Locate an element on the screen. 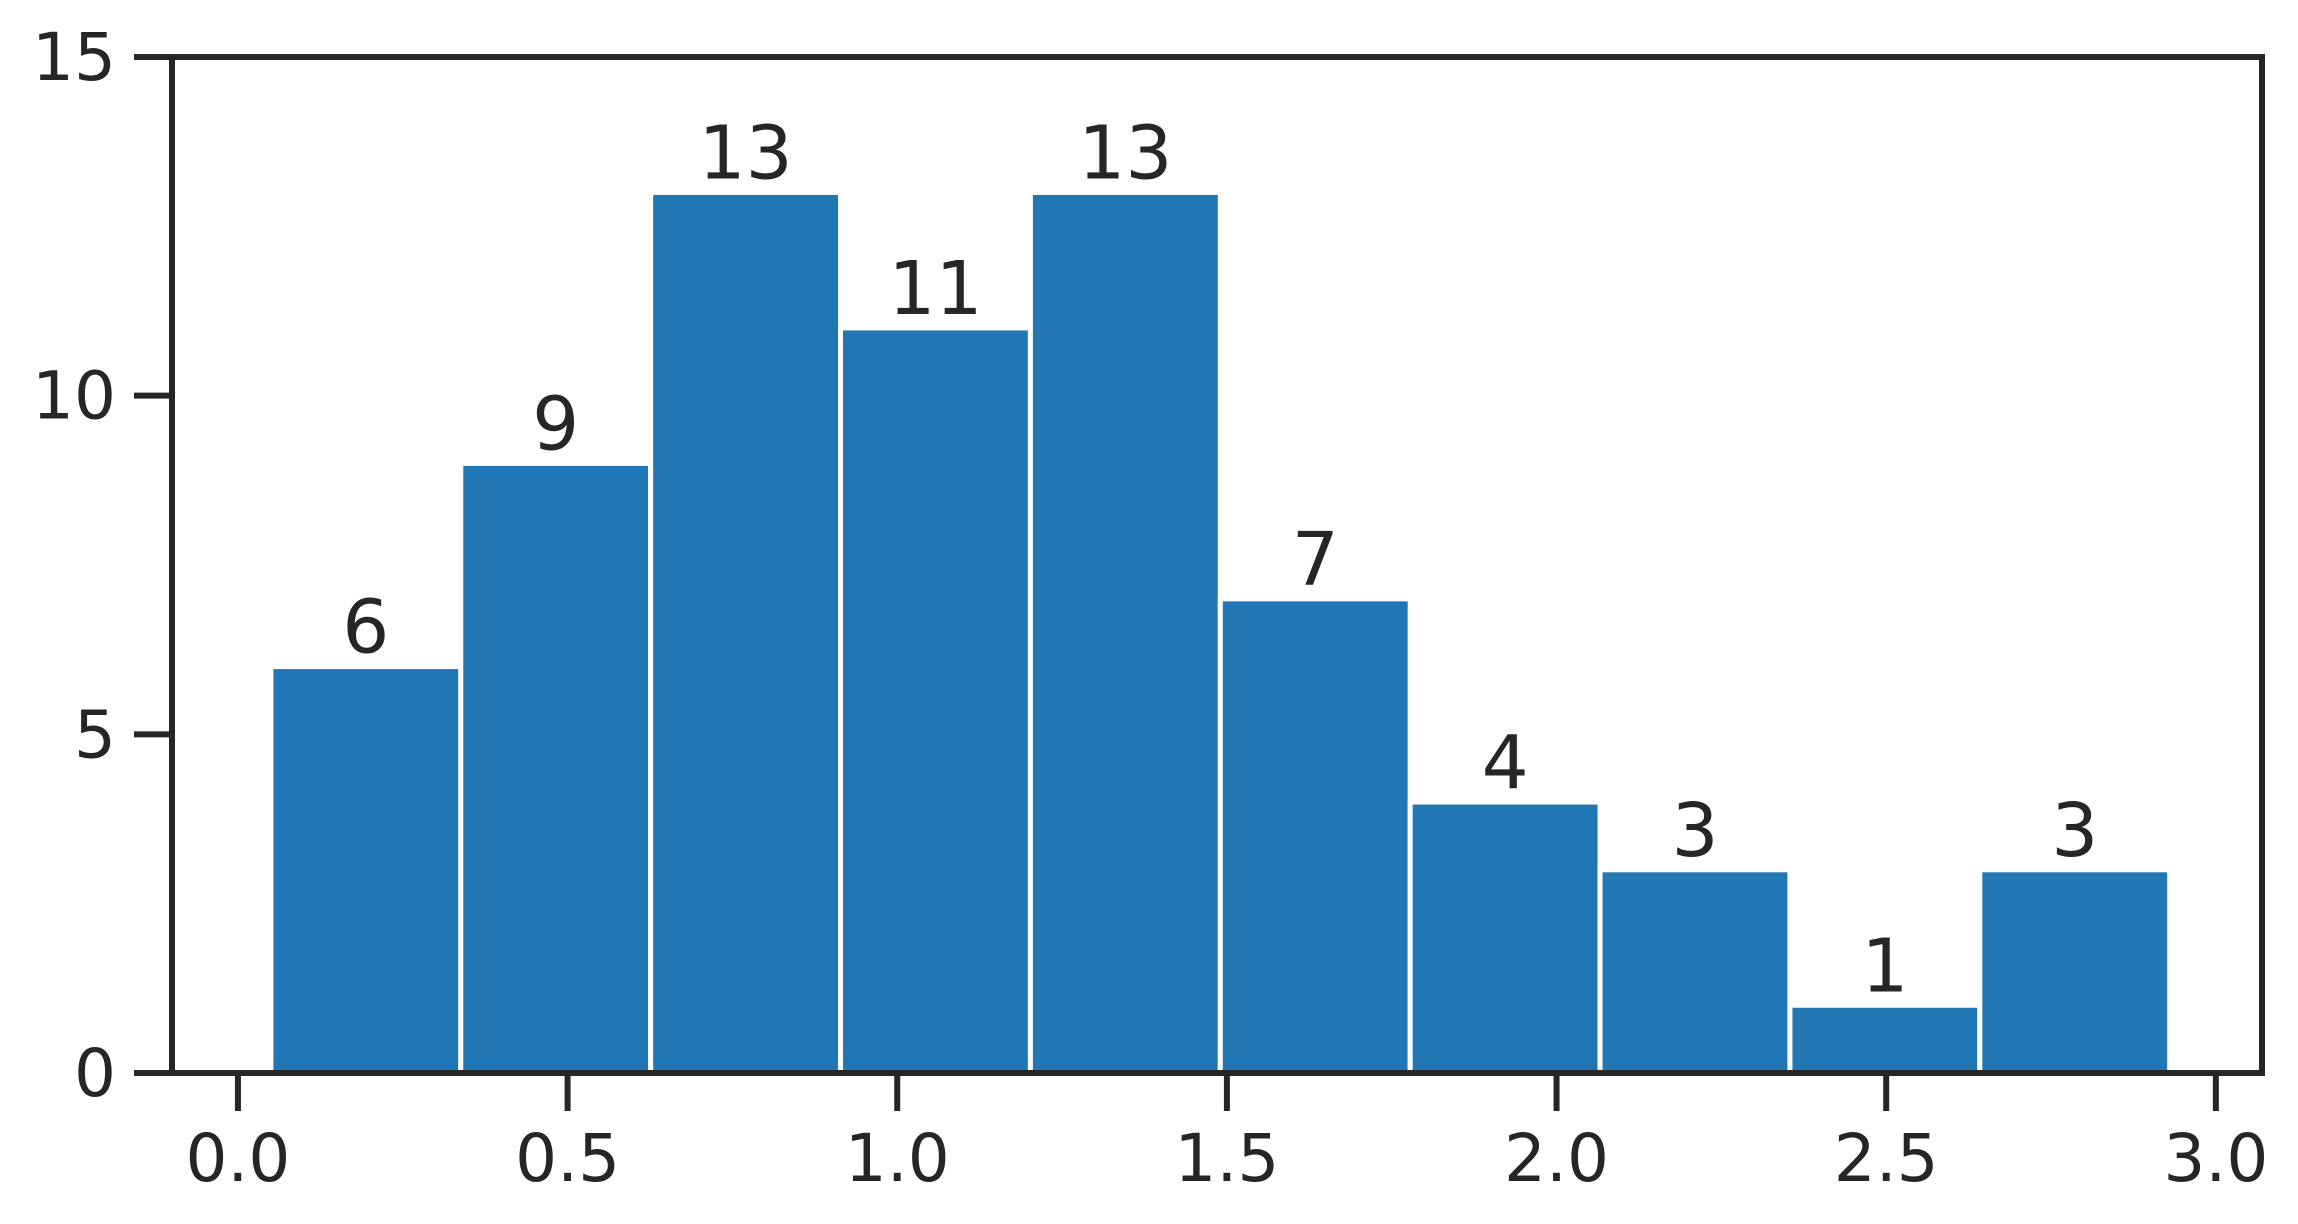  x-tick-label: 0.5 is located at coordinates (567, 1158).